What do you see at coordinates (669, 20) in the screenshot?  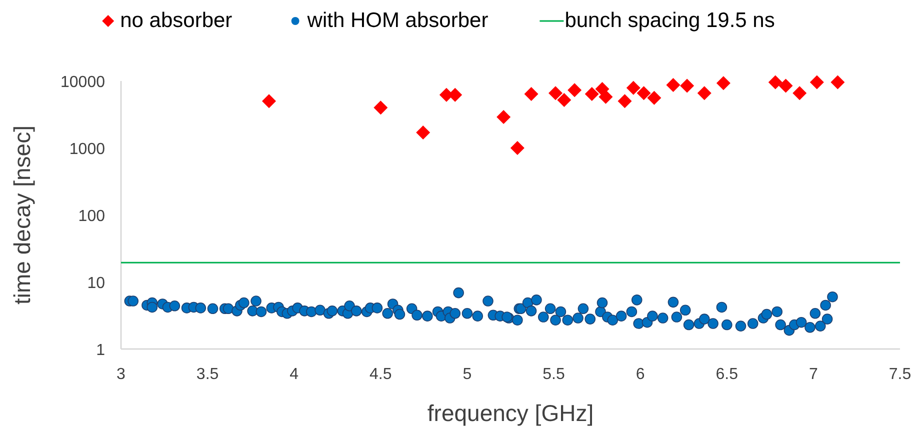 I see `legend-label: bunch spacing 19.5 ns` at bounding box center [669, 20].